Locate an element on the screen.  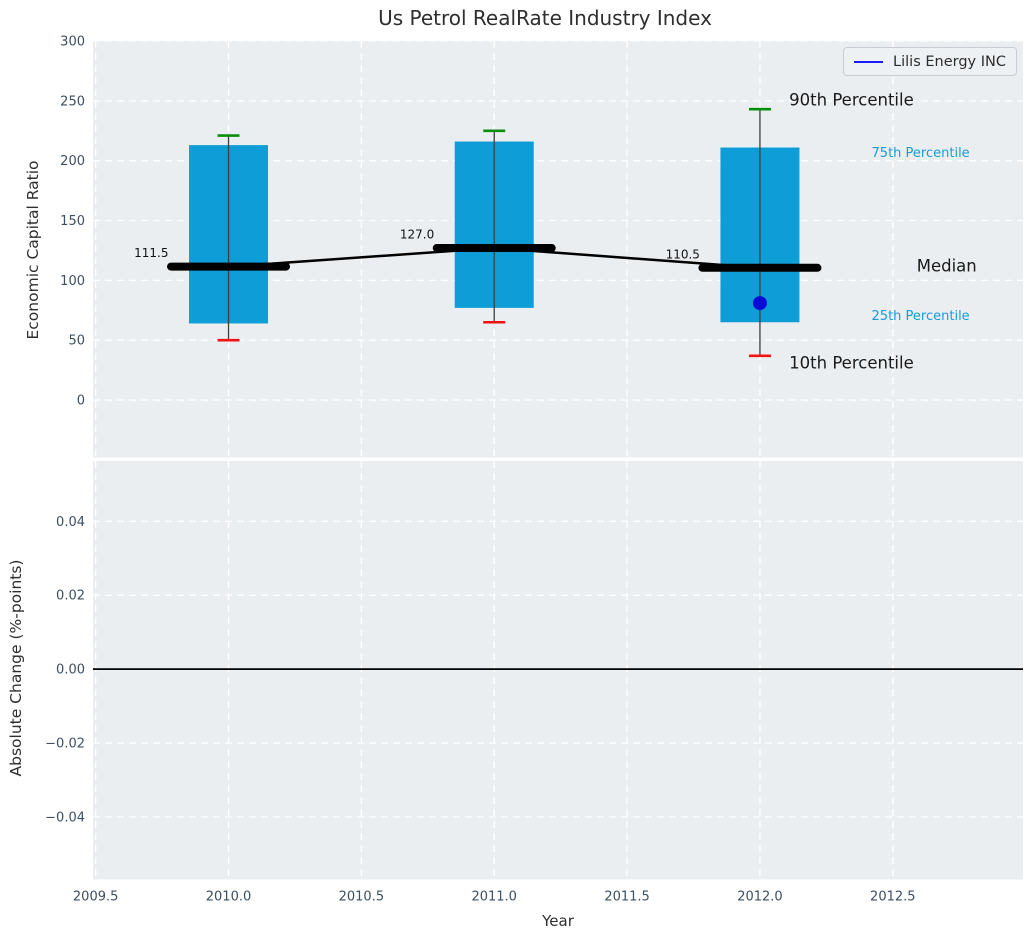
annotation: 90th Percentile is located at coordinates (851, 99).